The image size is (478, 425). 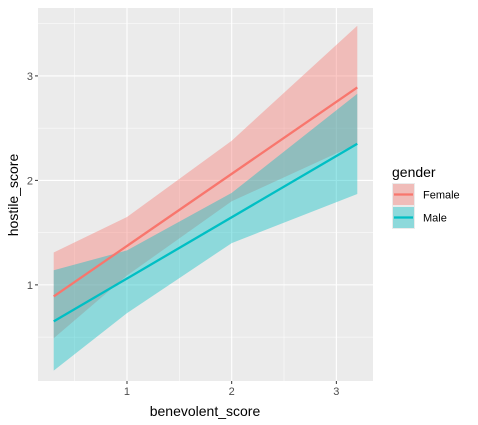 I want to click on y-axis-ticks: 1 2 3, so click(x=32, y=181).